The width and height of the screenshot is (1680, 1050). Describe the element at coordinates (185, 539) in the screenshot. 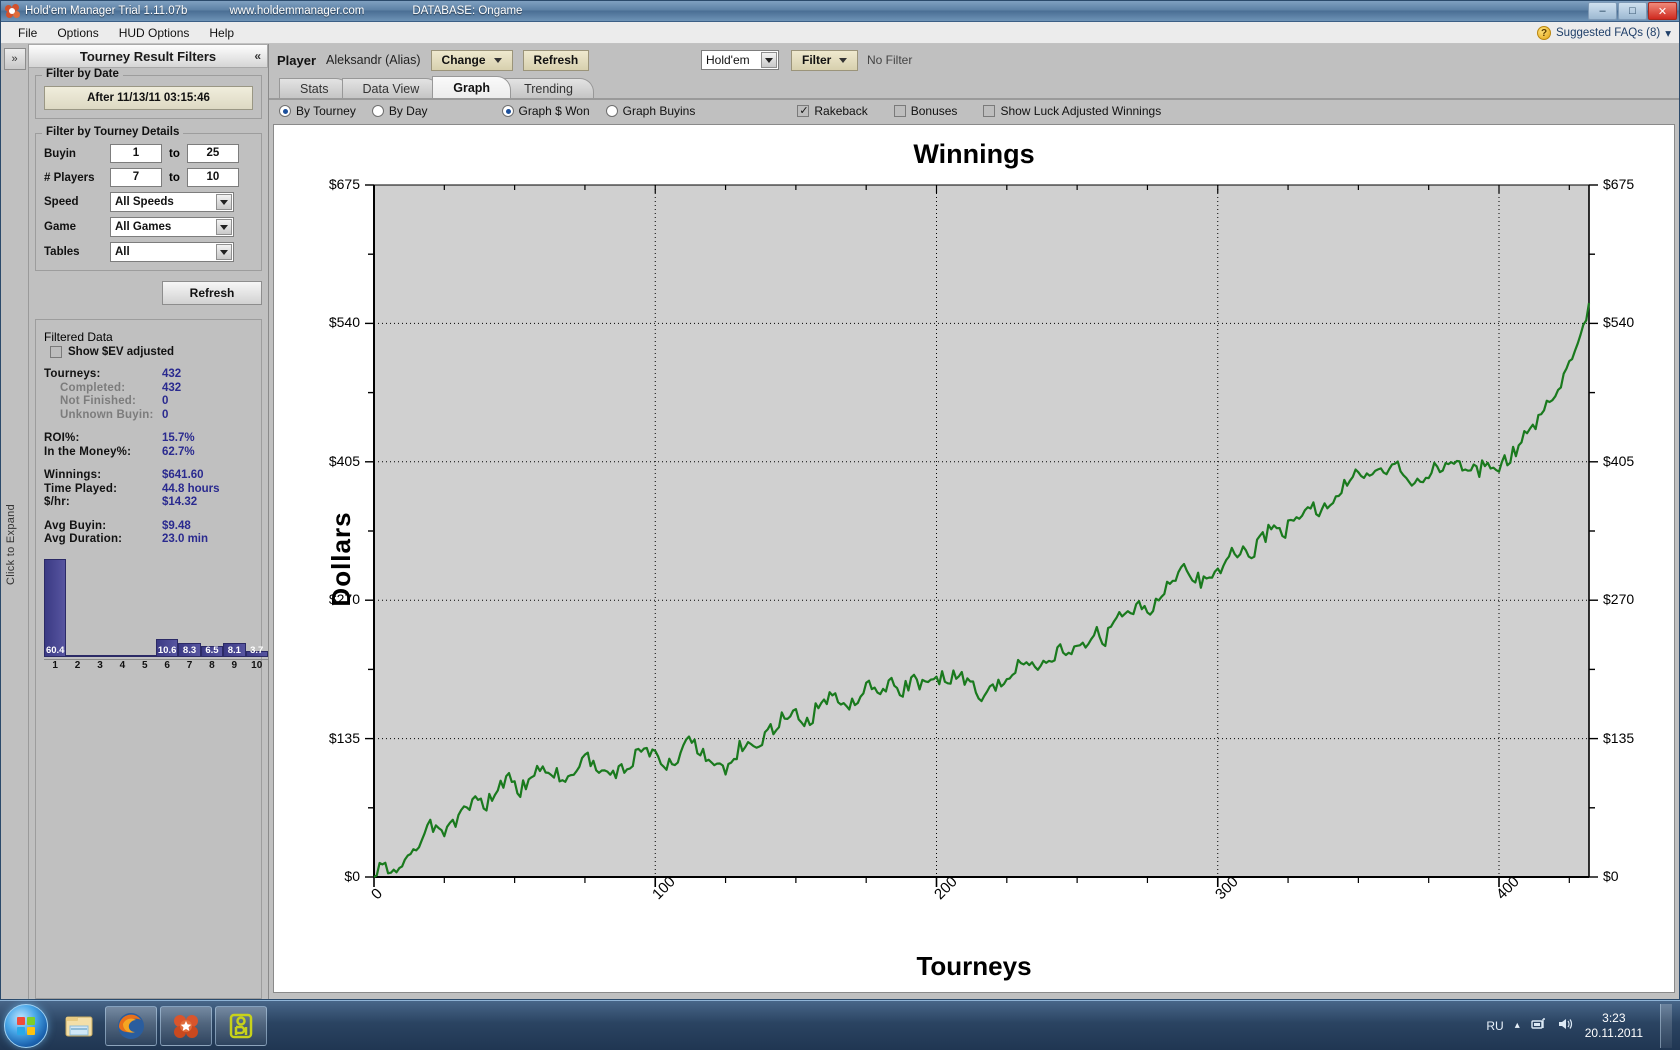

I see `stat-value: 23.0 min` at that location.